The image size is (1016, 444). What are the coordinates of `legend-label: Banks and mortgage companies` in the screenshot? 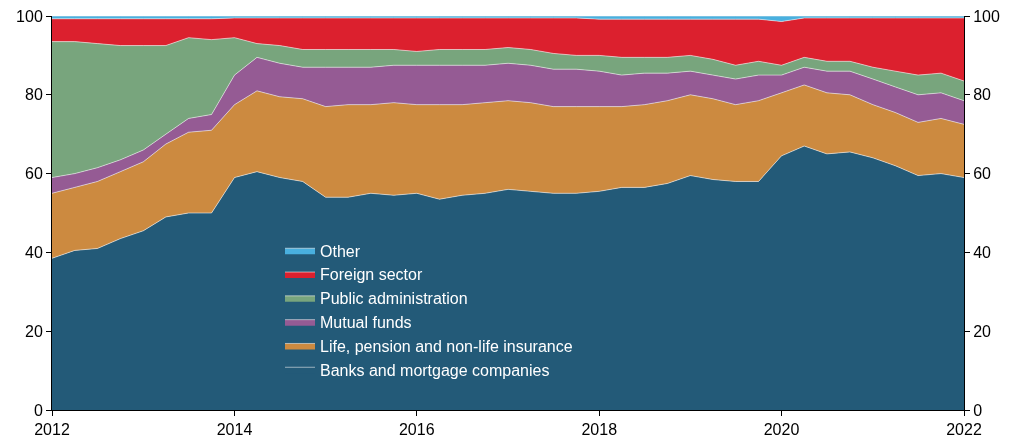 It's located at (435, 370).